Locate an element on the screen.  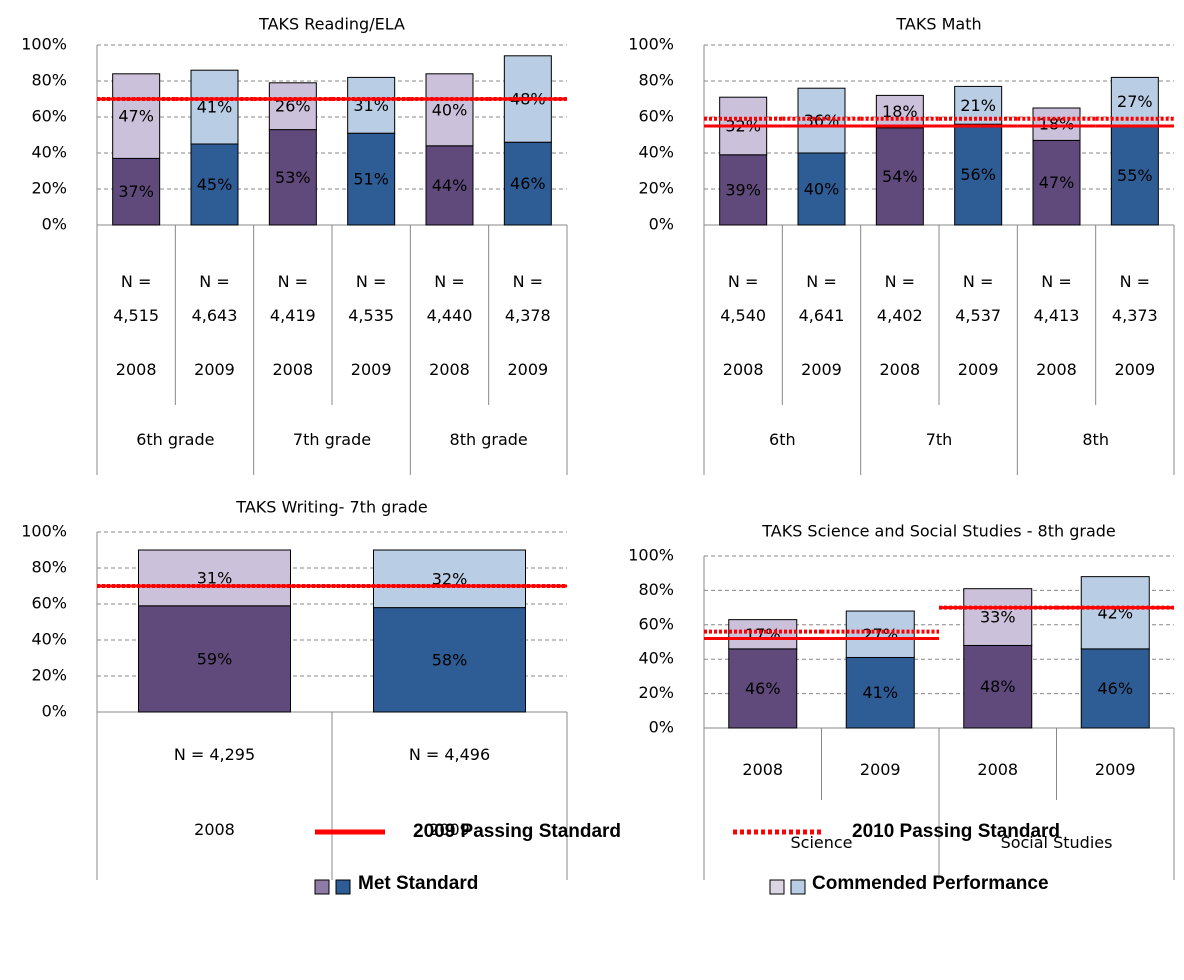
group-label: Science is located at coordinates (821, 842).